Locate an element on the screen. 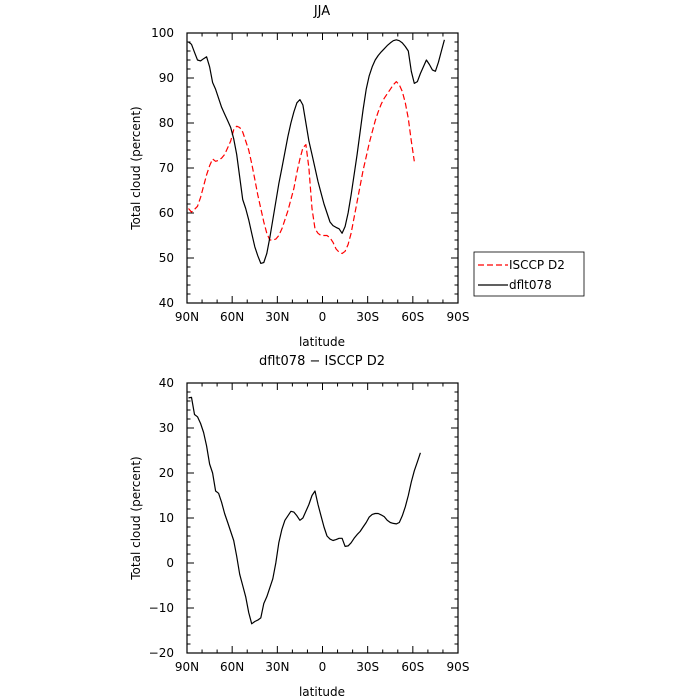 This screenshot has height=700, width=700. y-tick-label: −20 is located at coordinates (161, 653).